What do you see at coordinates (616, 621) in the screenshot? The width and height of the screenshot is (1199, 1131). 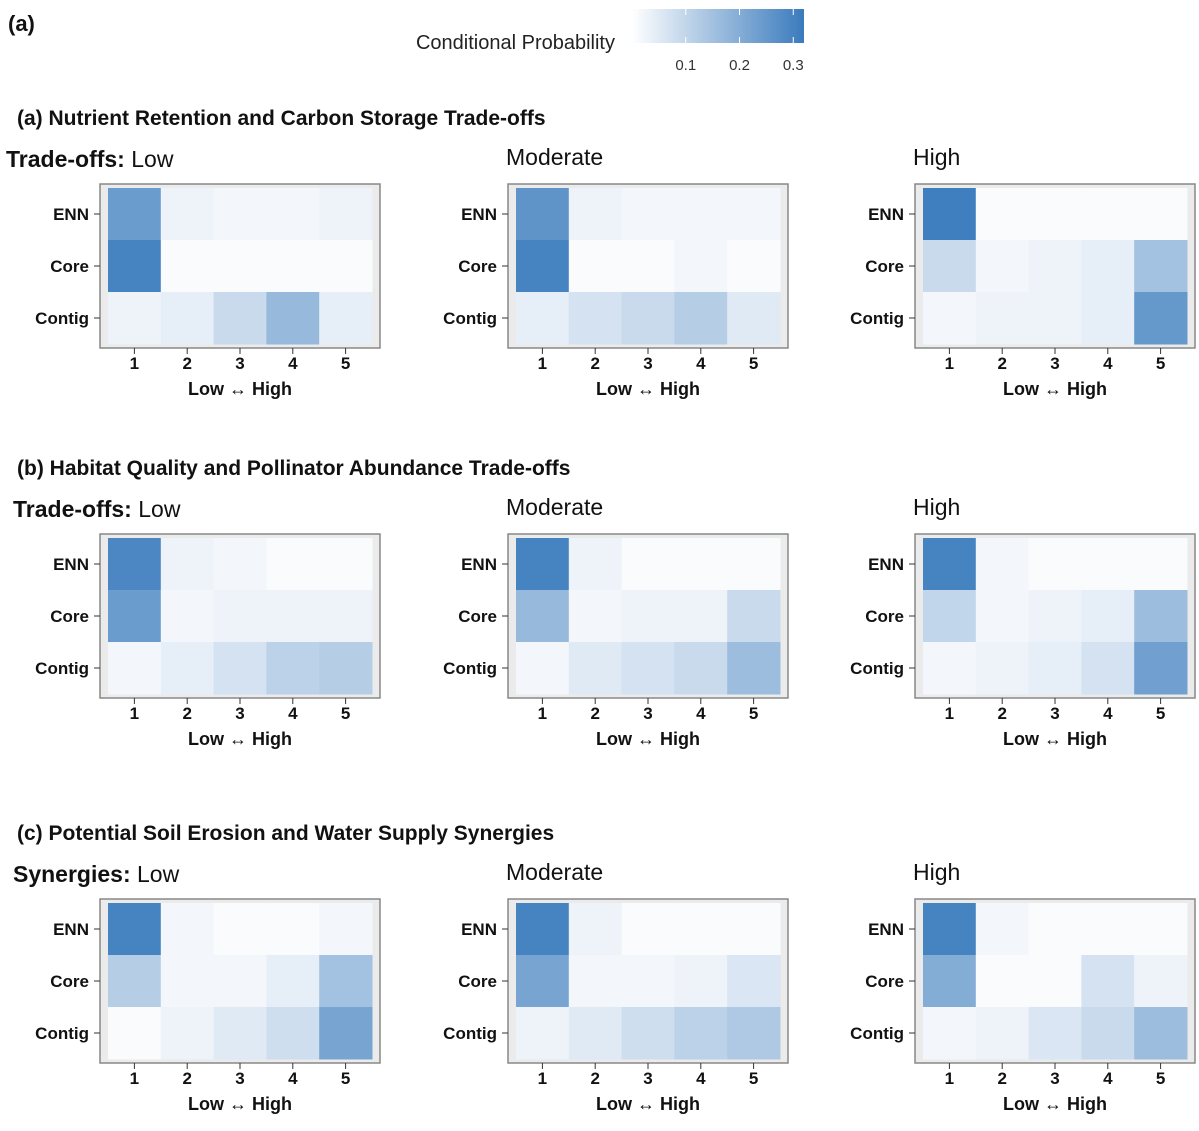 I see `heatmap-panel: Moderate ENN Core Contig 1 2 3 4 5 Low ↔ High` at bounding box center [616, 621].